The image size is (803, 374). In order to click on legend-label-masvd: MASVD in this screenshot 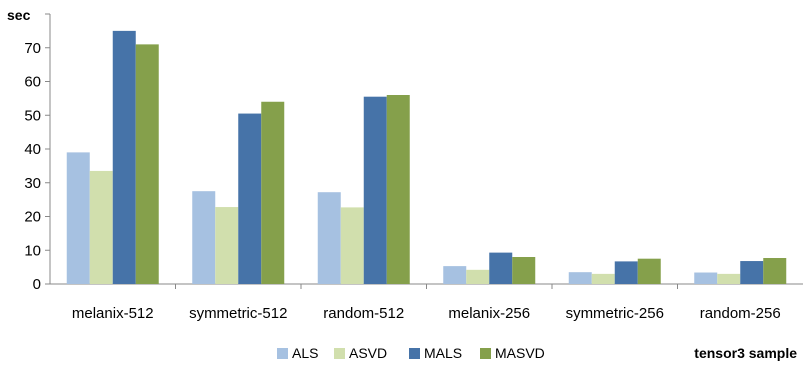, I will do `click(520, 353)`.